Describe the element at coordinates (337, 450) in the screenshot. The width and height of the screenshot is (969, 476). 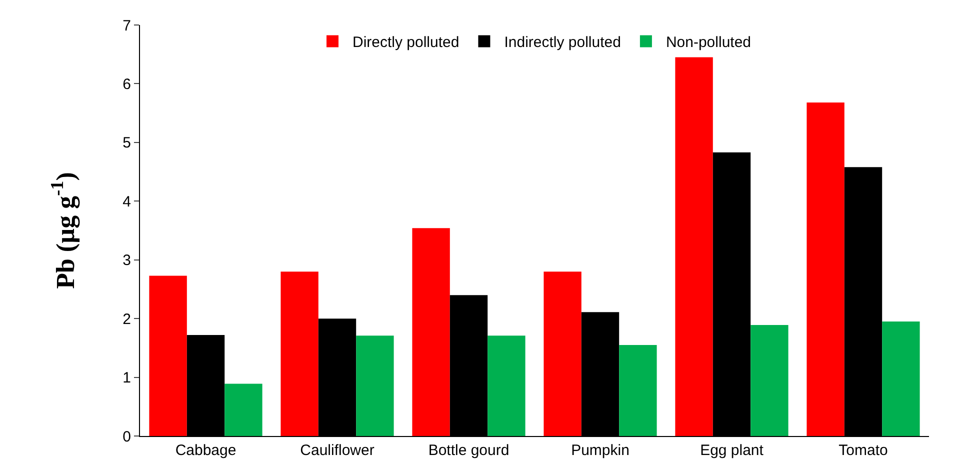
I see `x-tick-label: Cauliflower` at that location.